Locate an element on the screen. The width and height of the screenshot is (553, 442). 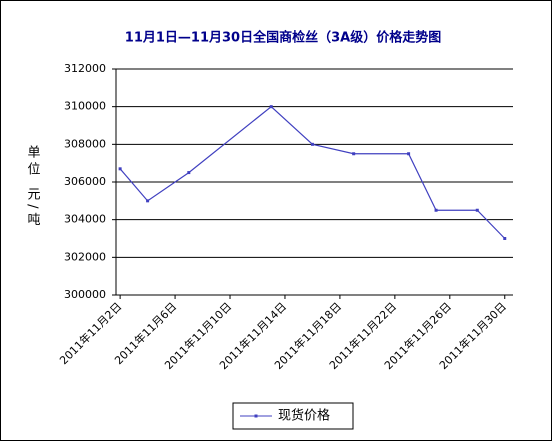
legend-label: 现货价格 is located at coordinates (304, 416).